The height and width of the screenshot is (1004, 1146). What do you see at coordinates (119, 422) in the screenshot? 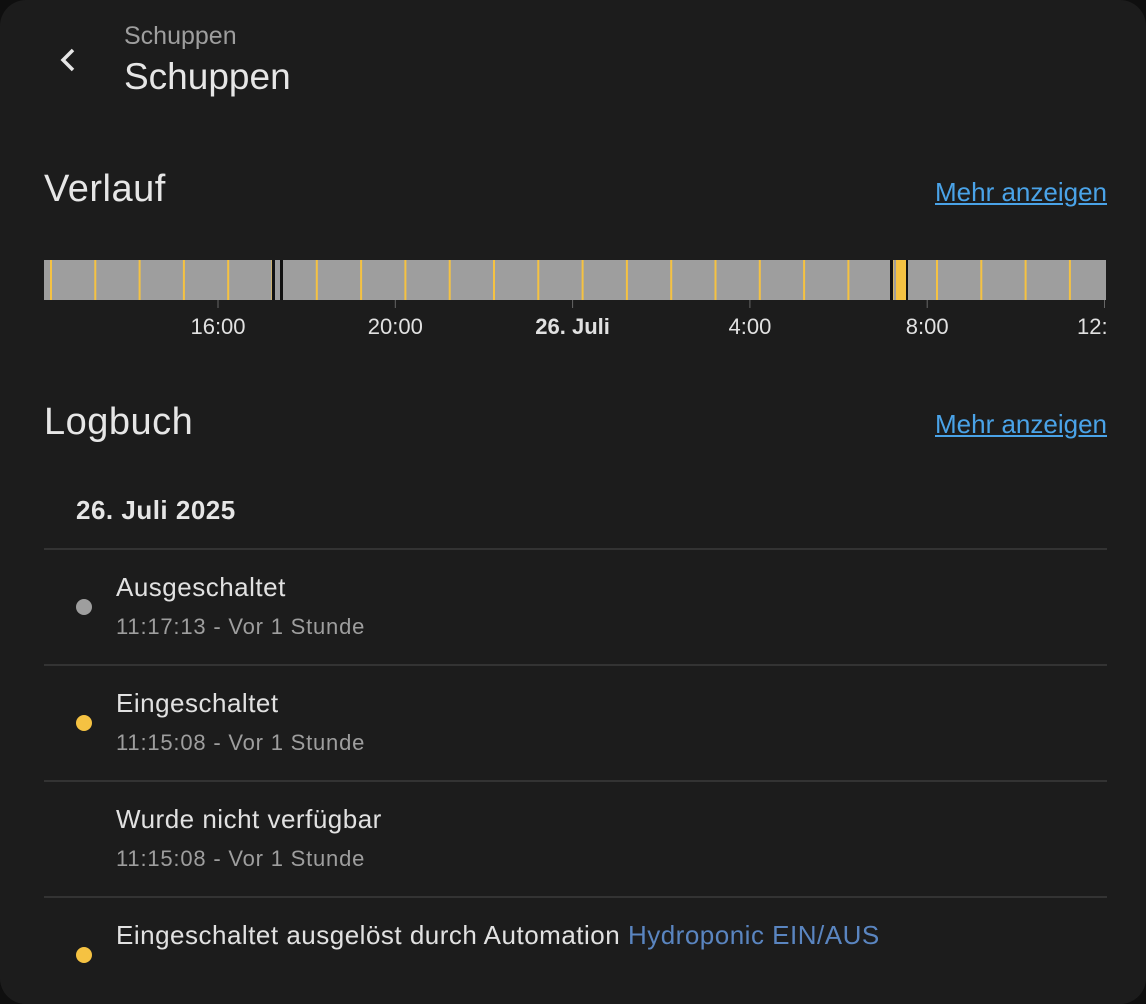
I see `section-title: Logbuch` at bounding box center [119, 422].